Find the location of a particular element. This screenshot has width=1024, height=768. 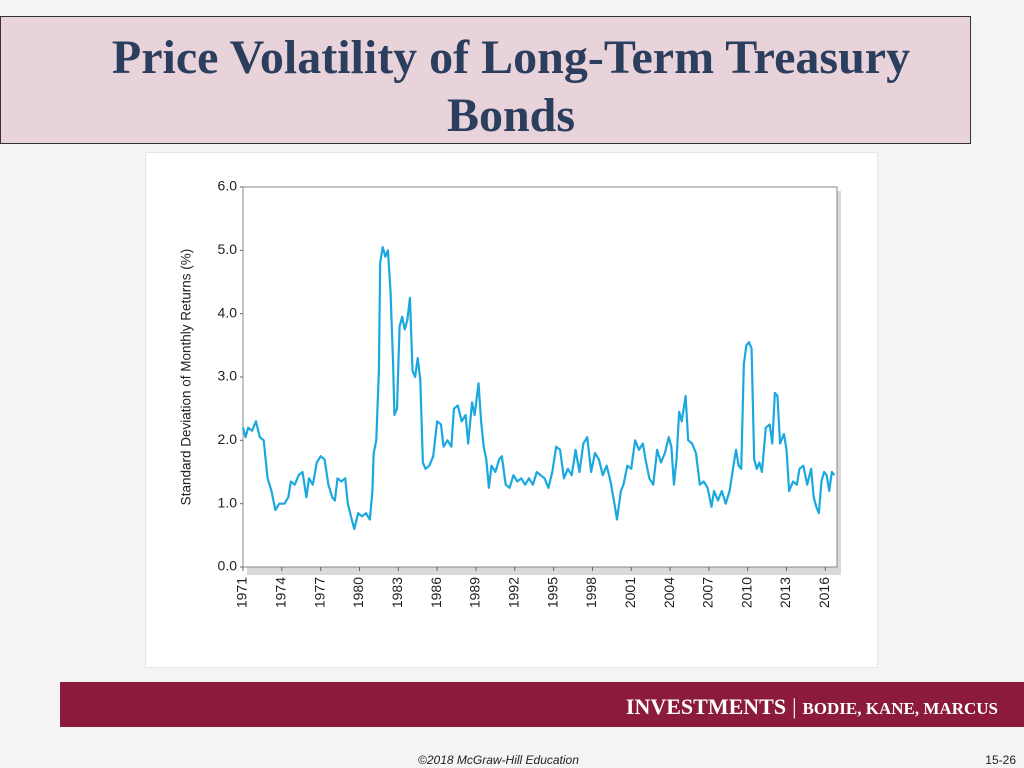

x-tick-label: 2004 is located at coordinates (669, 592).